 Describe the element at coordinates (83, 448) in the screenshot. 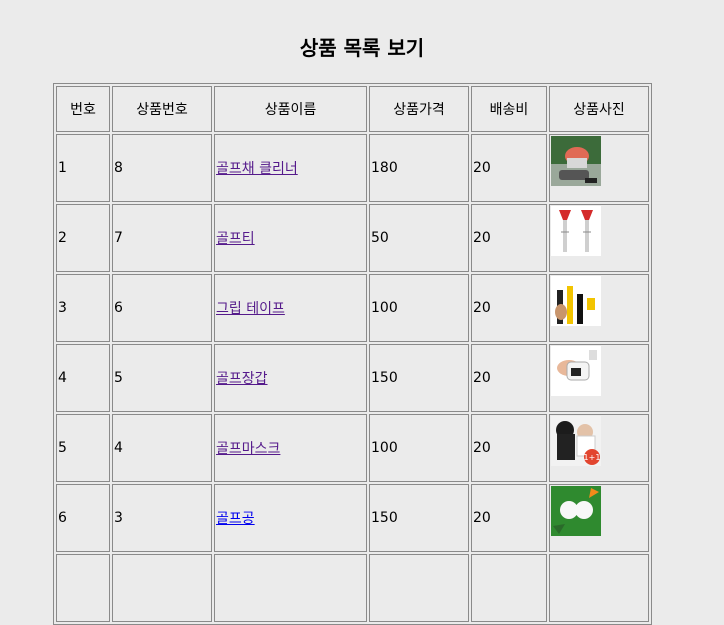

I see `cell-number: 5` at that location.